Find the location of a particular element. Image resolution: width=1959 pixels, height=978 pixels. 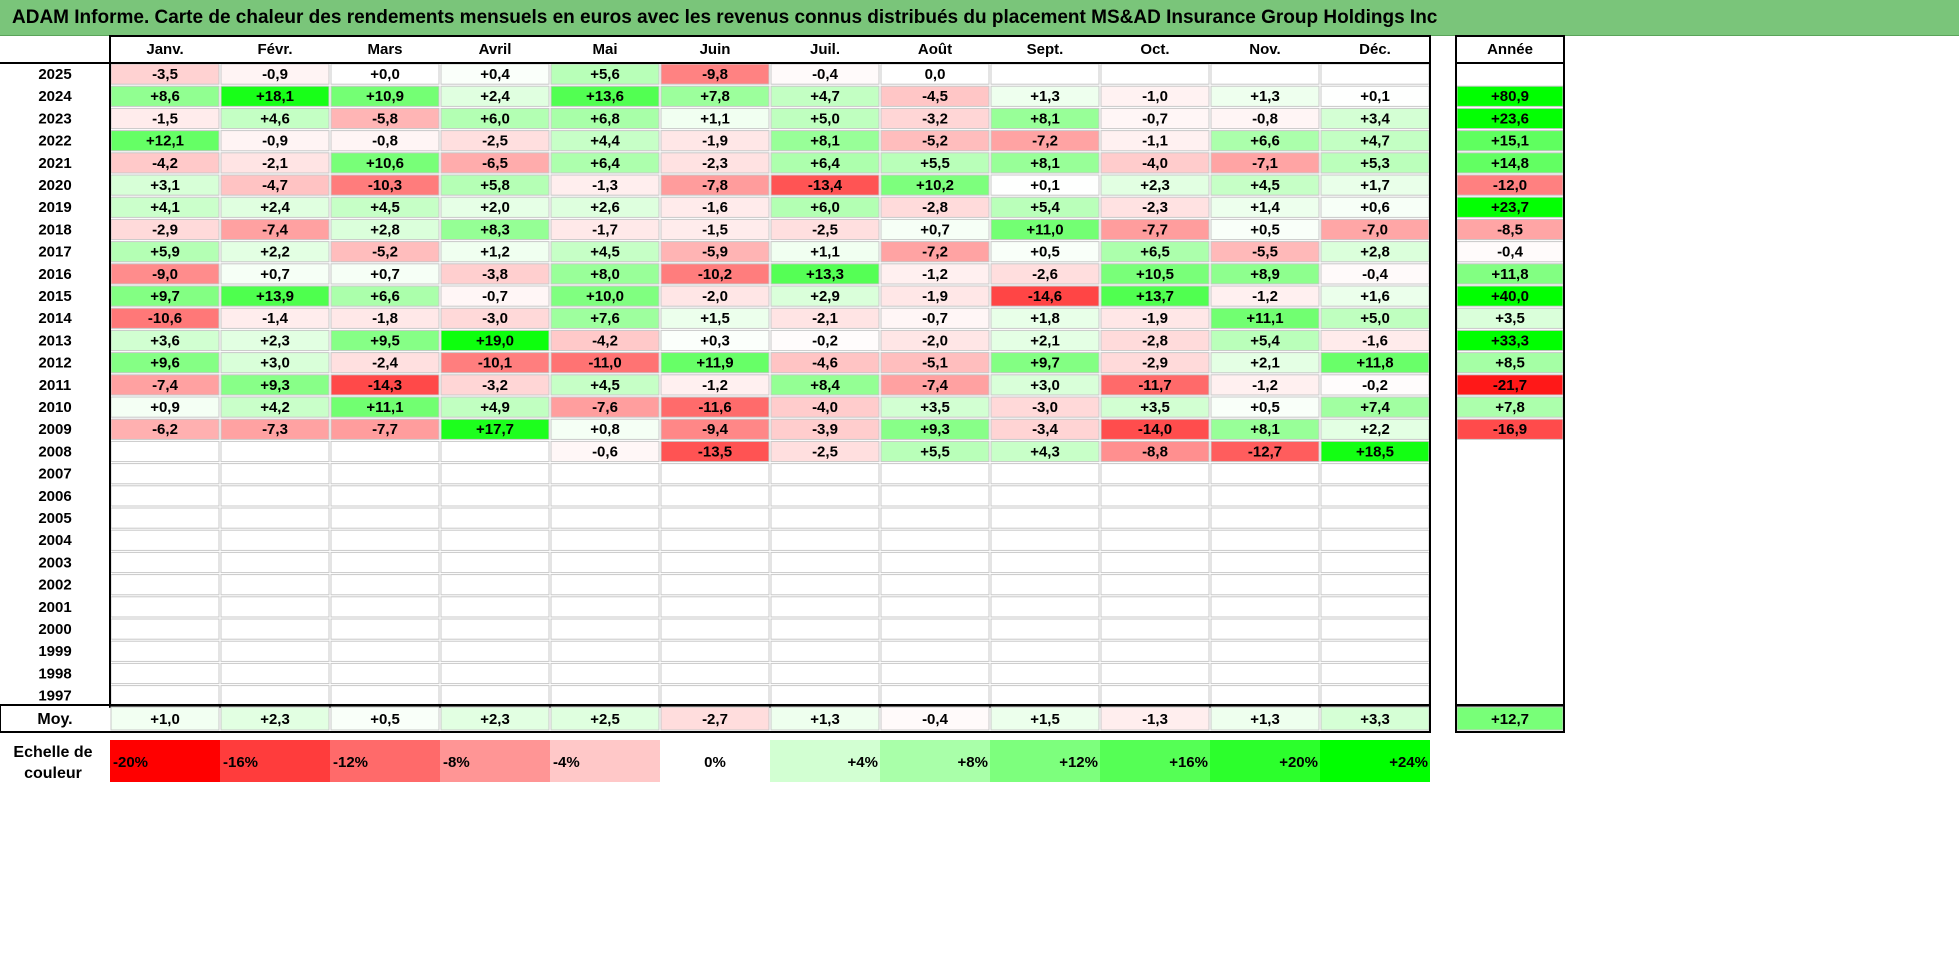

cell-value: -2,4 is located at coordinates (385, 363).